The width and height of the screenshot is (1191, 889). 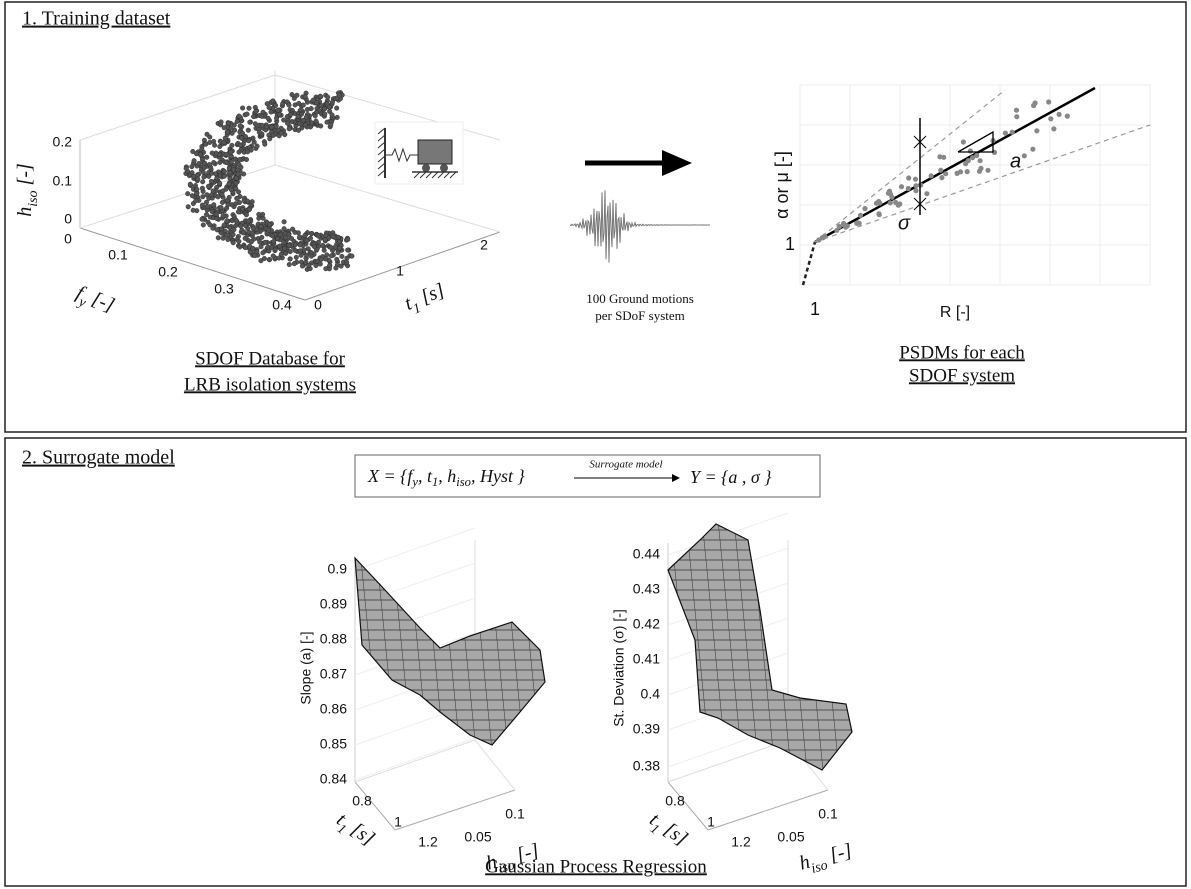 What do you see at coordinates (33, 198) in the screenshot?
I see `label-sub: iso` at bounding box center [33, 198].